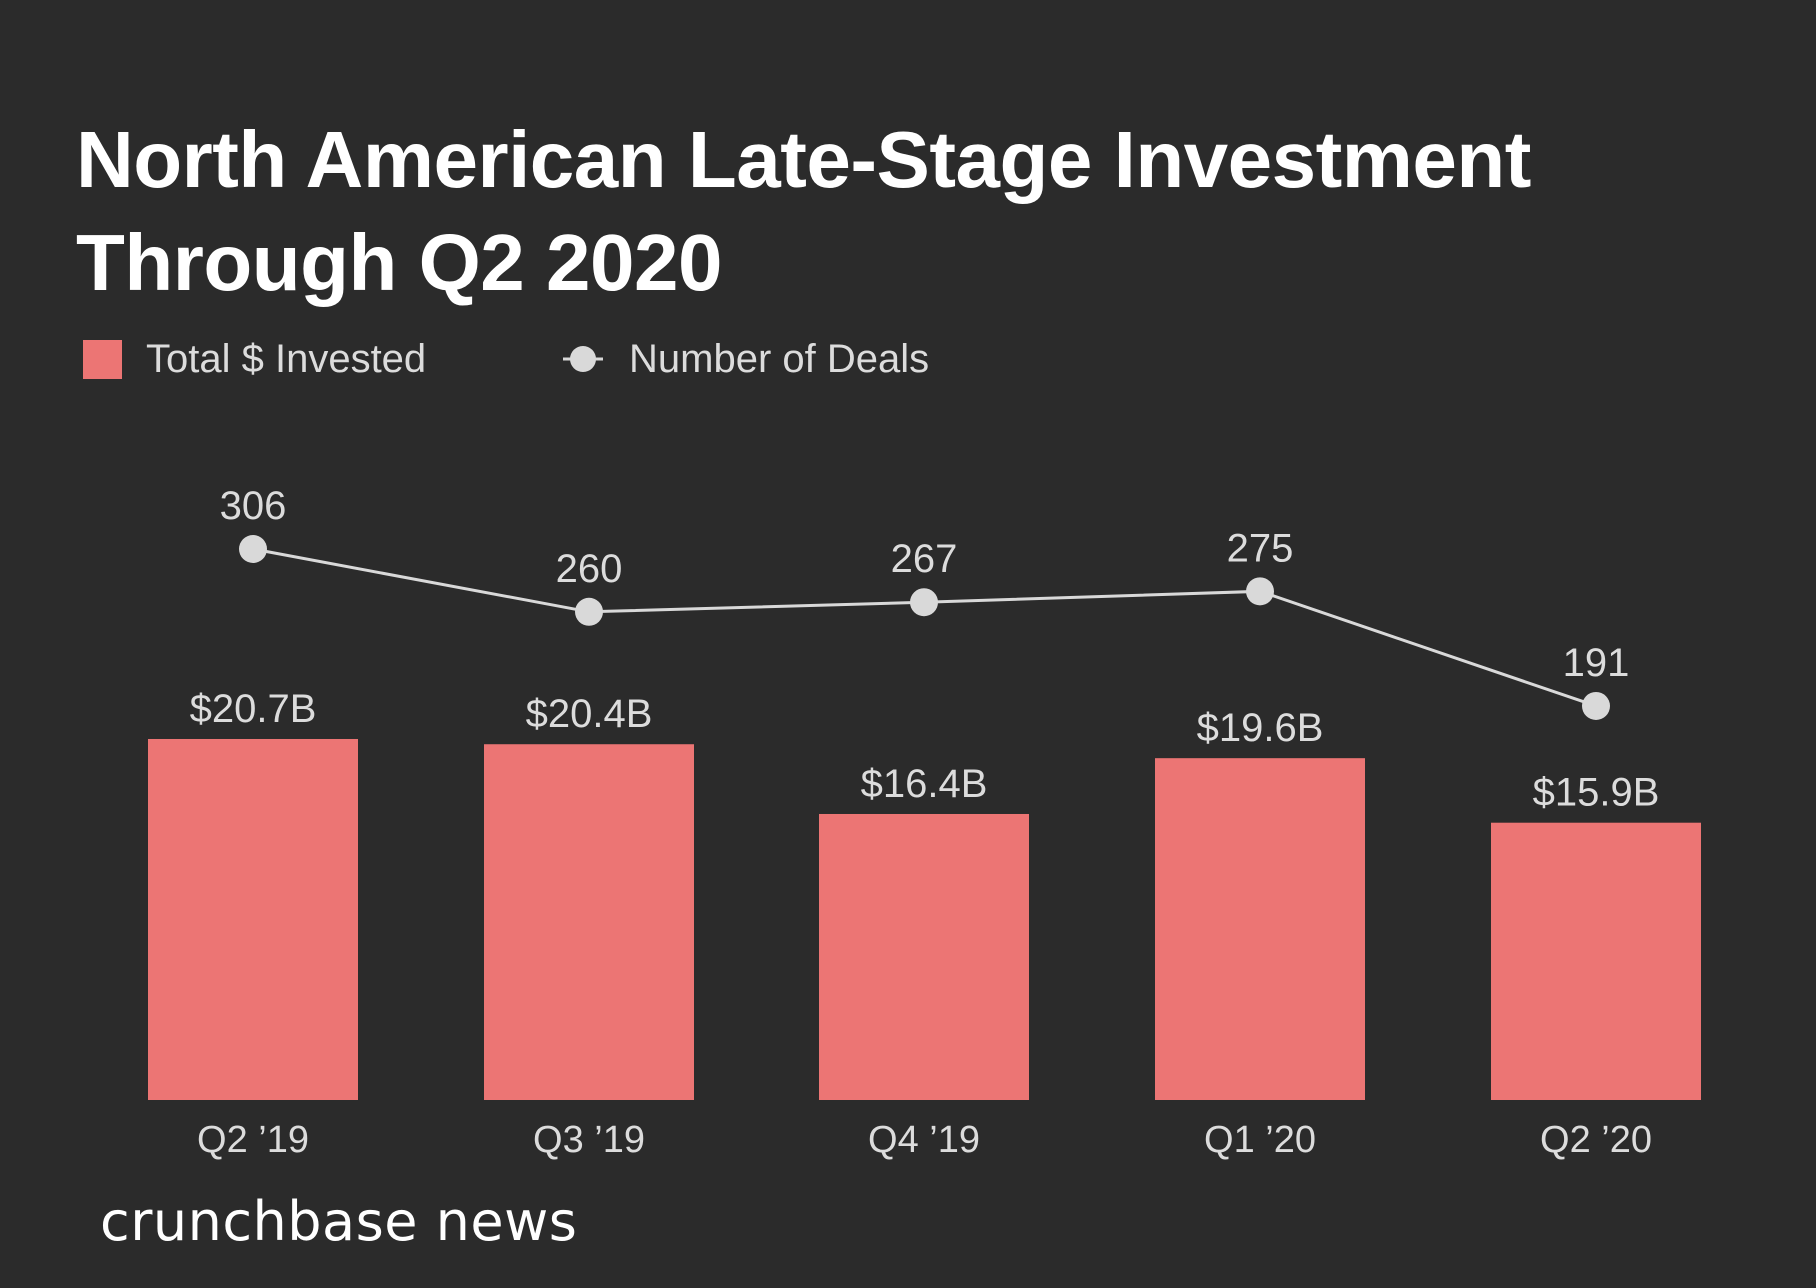 Image resolution: width=1816 pixels, height=1288 pixels. I want to click on bar-swatch-icon, so click(102, 359).